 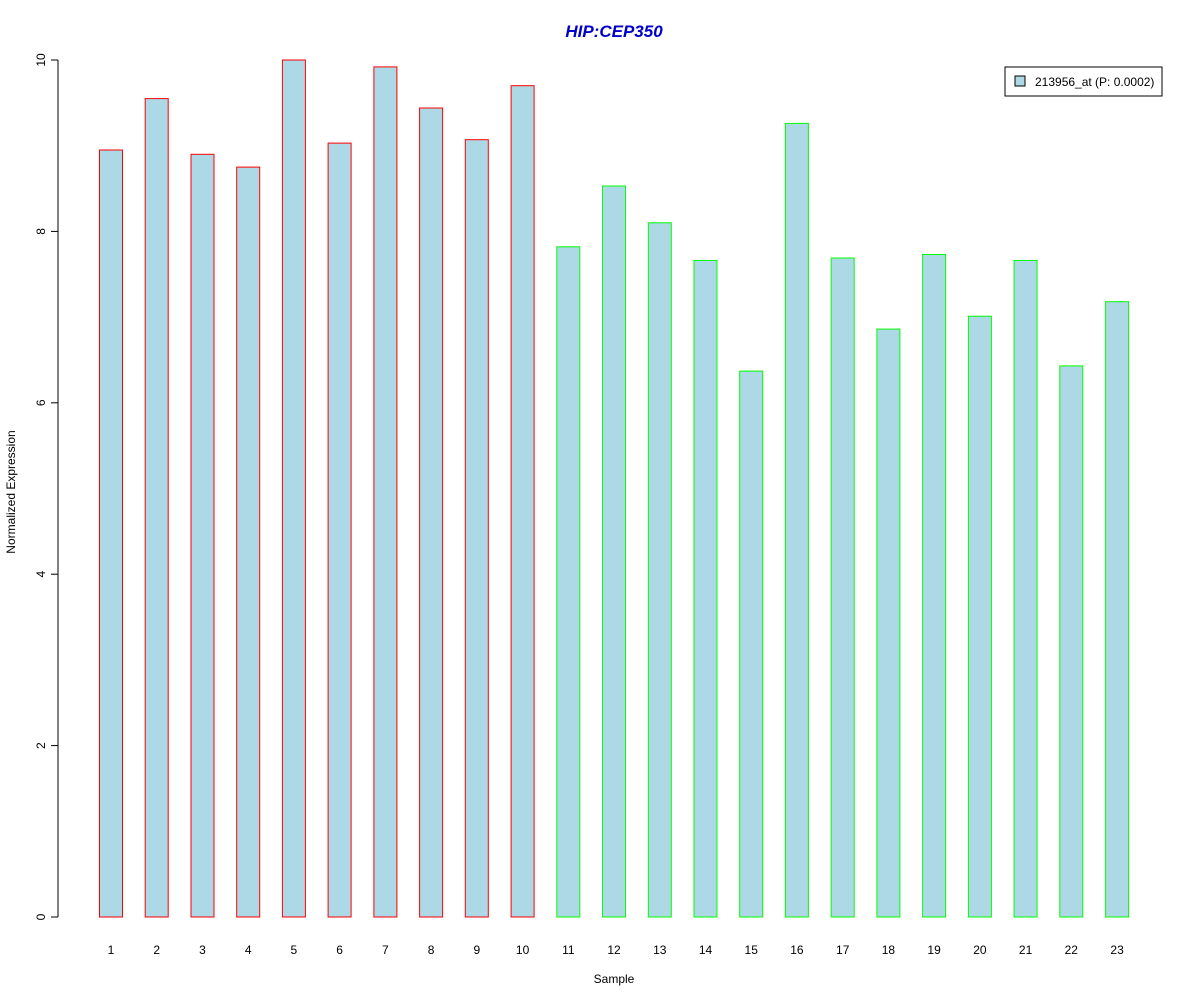 I want to click on y-tick-label: 2, so click(x=41, y=745).